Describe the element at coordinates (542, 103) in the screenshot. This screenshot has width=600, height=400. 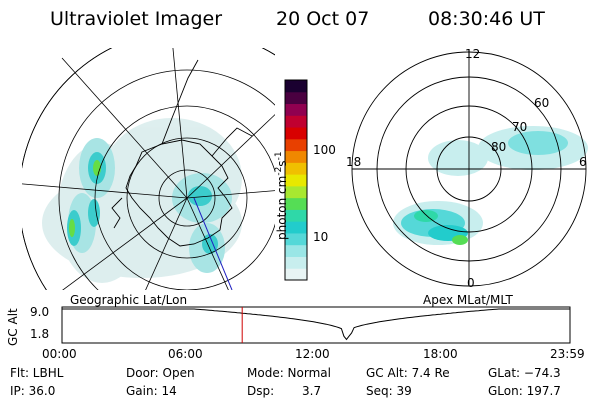
I see `mlat-label-60: 60` at that location.